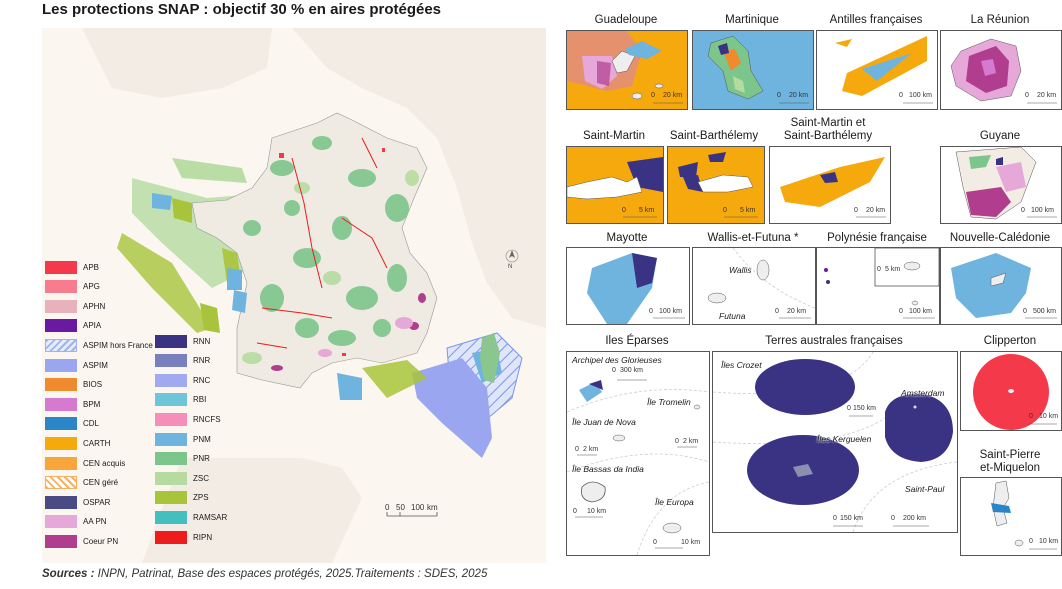 The height and width of the screenshot is (589, 1062). Describe the element at coordinates (637, 341) in the screenshot. I see `inset-title-eparses: Iles Éparses` at that location.